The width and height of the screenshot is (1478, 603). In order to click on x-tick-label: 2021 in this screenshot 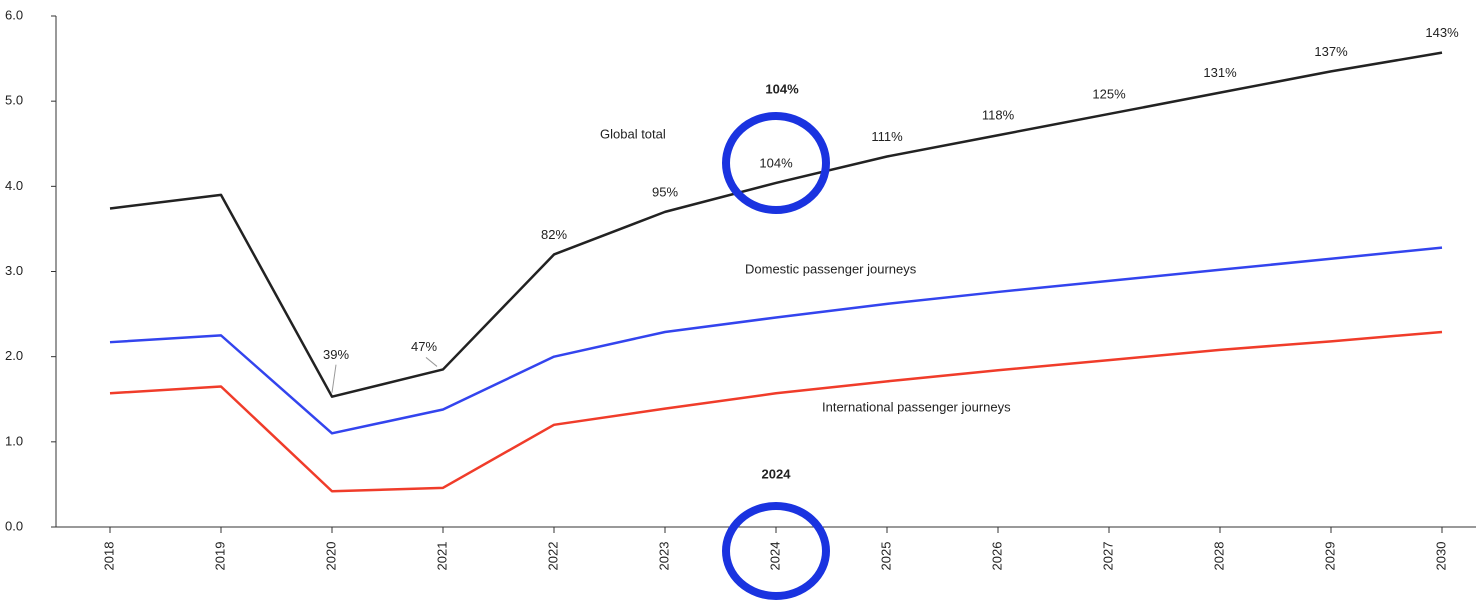, I will do `click(441, 556)`.